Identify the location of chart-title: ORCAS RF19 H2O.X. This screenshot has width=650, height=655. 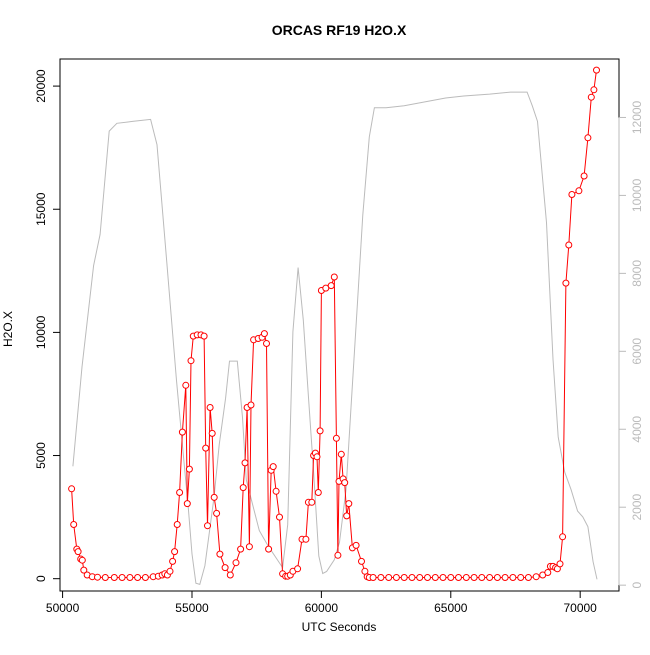
(339, 30).